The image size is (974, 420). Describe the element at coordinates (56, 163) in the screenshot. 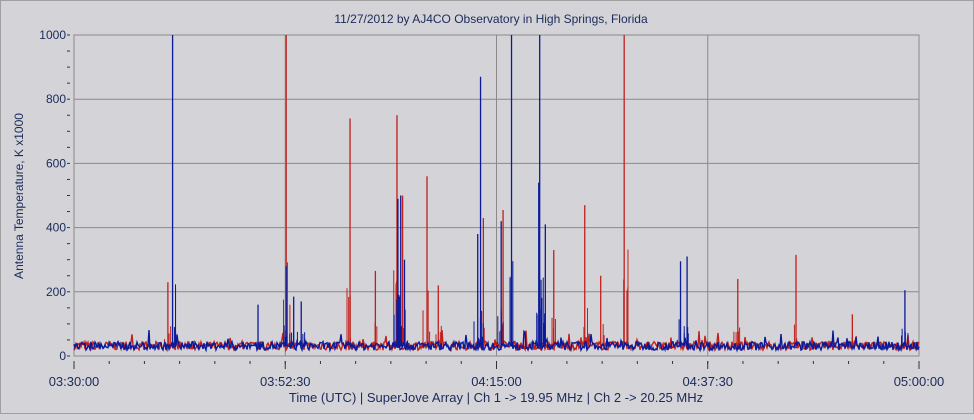

I see `y-tick-label: 600` at that location.